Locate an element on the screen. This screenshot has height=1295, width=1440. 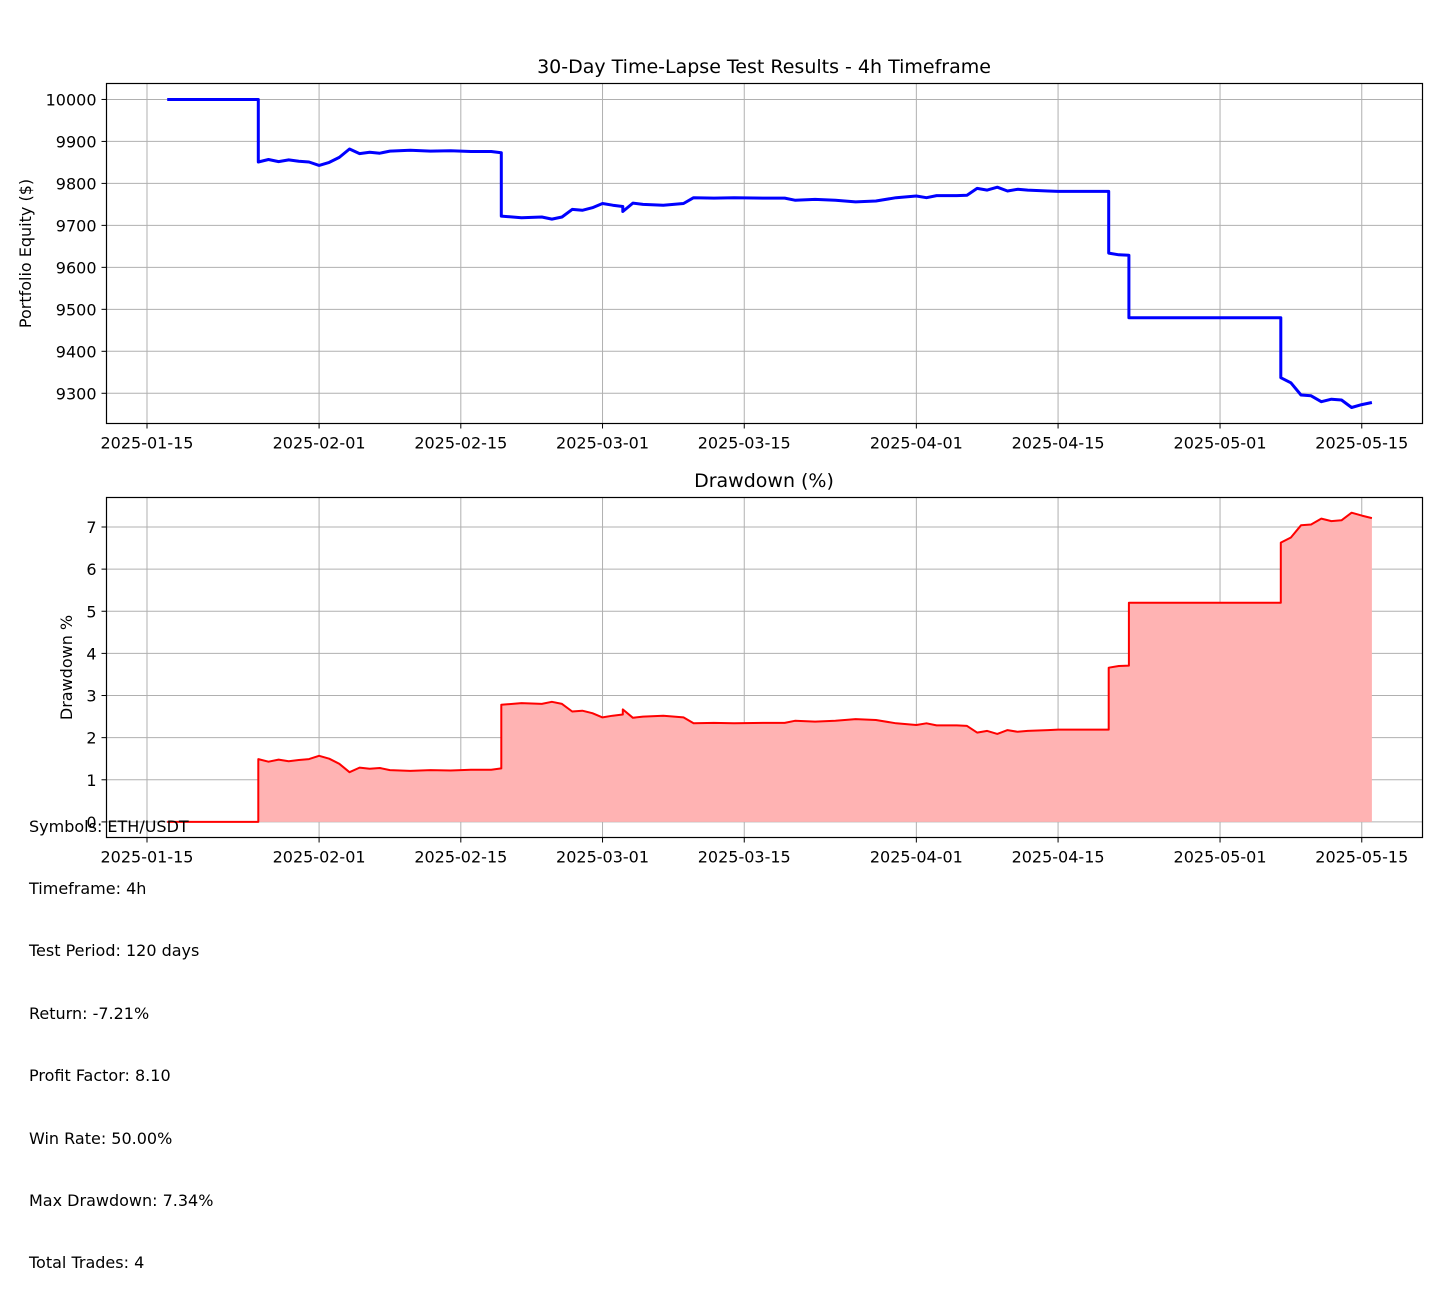
y-tick-label: 9900 is located at coordinates (76, 141).